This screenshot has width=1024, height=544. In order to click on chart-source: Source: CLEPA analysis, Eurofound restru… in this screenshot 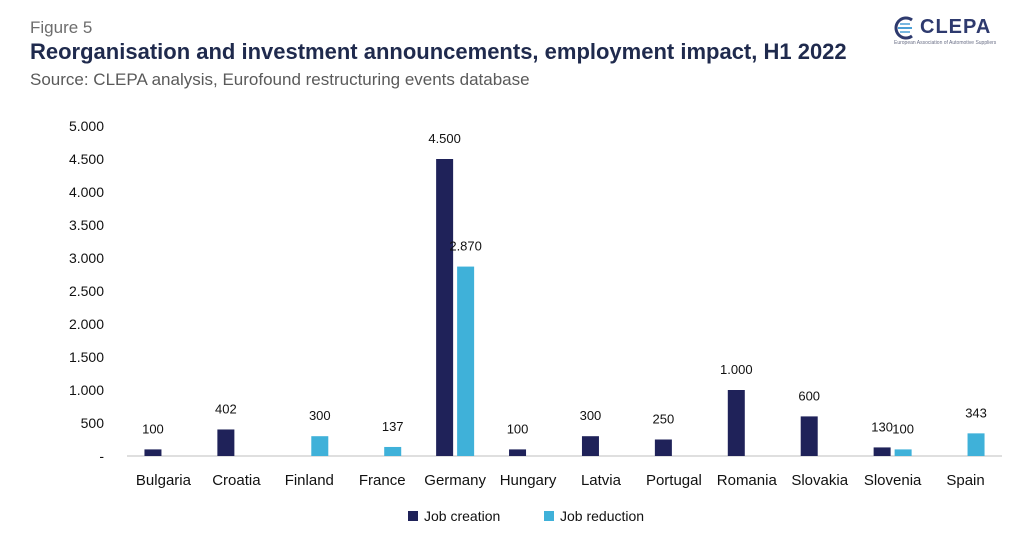, I will do `click(280, 79)`.